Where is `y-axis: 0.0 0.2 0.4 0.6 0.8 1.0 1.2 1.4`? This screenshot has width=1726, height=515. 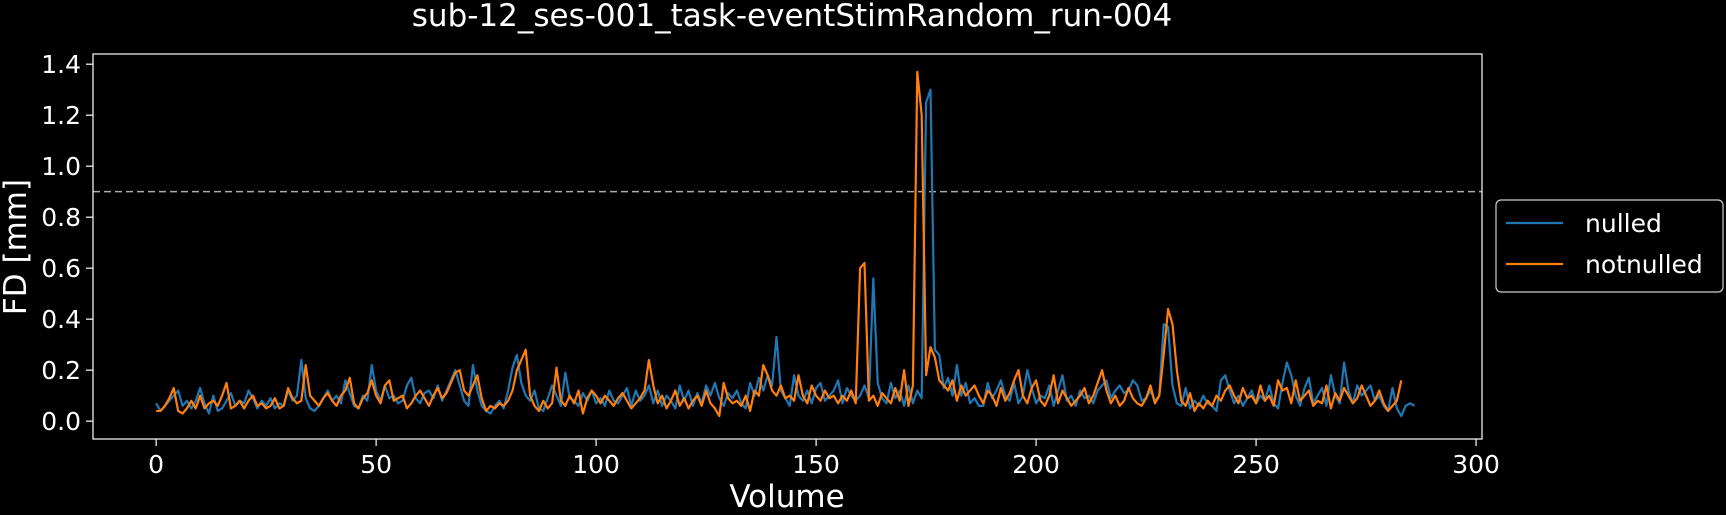
y-axis: 0.0 0.2 0.4 0.6 0.8 1.0 1.2 1.4 is located at coordinates (67, 243).